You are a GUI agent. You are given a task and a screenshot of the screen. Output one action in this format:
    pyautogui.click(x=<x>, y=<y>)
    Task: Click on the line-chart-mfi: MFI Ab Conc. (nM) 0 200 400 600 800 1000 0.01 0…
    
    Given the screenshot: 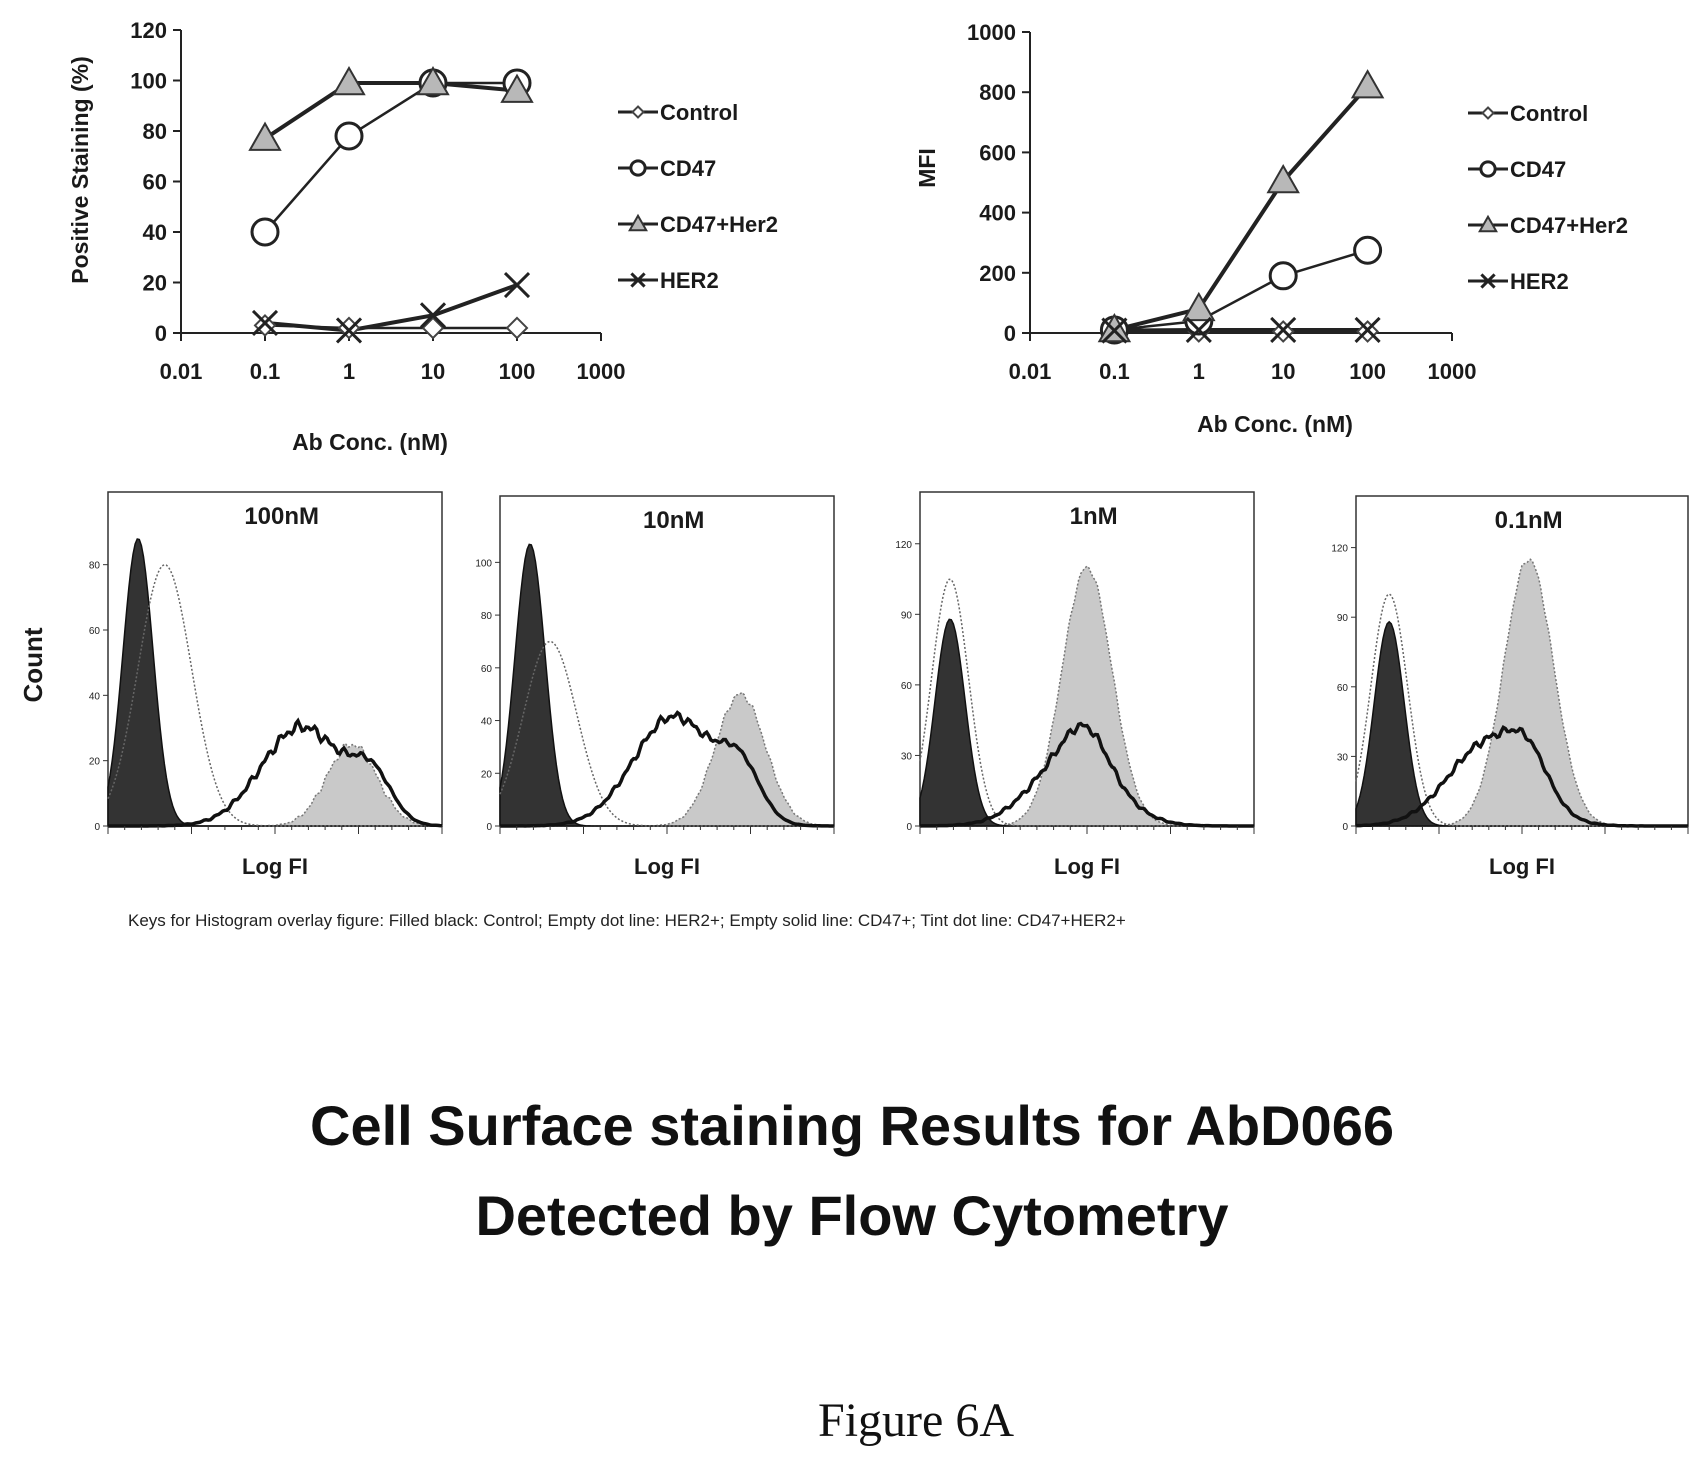 What is the action you would take?
    pyautogui.click(x=1271, y=228)
    